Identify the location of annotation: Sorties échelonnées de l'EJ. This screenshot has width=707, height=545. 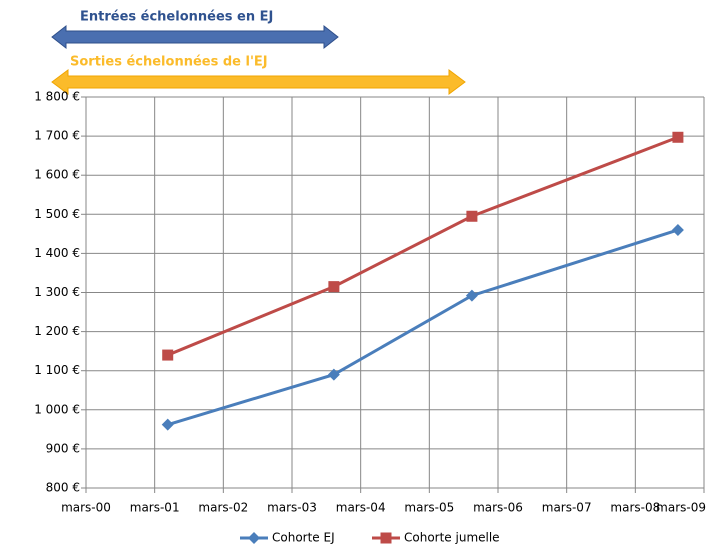
(169, 62).